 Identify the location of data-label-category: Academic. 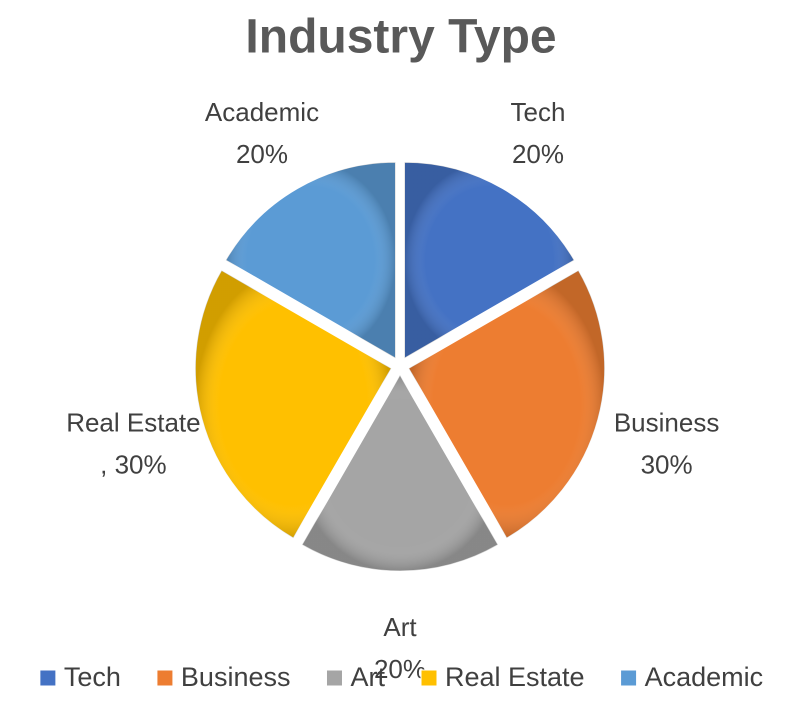
(262, 112).